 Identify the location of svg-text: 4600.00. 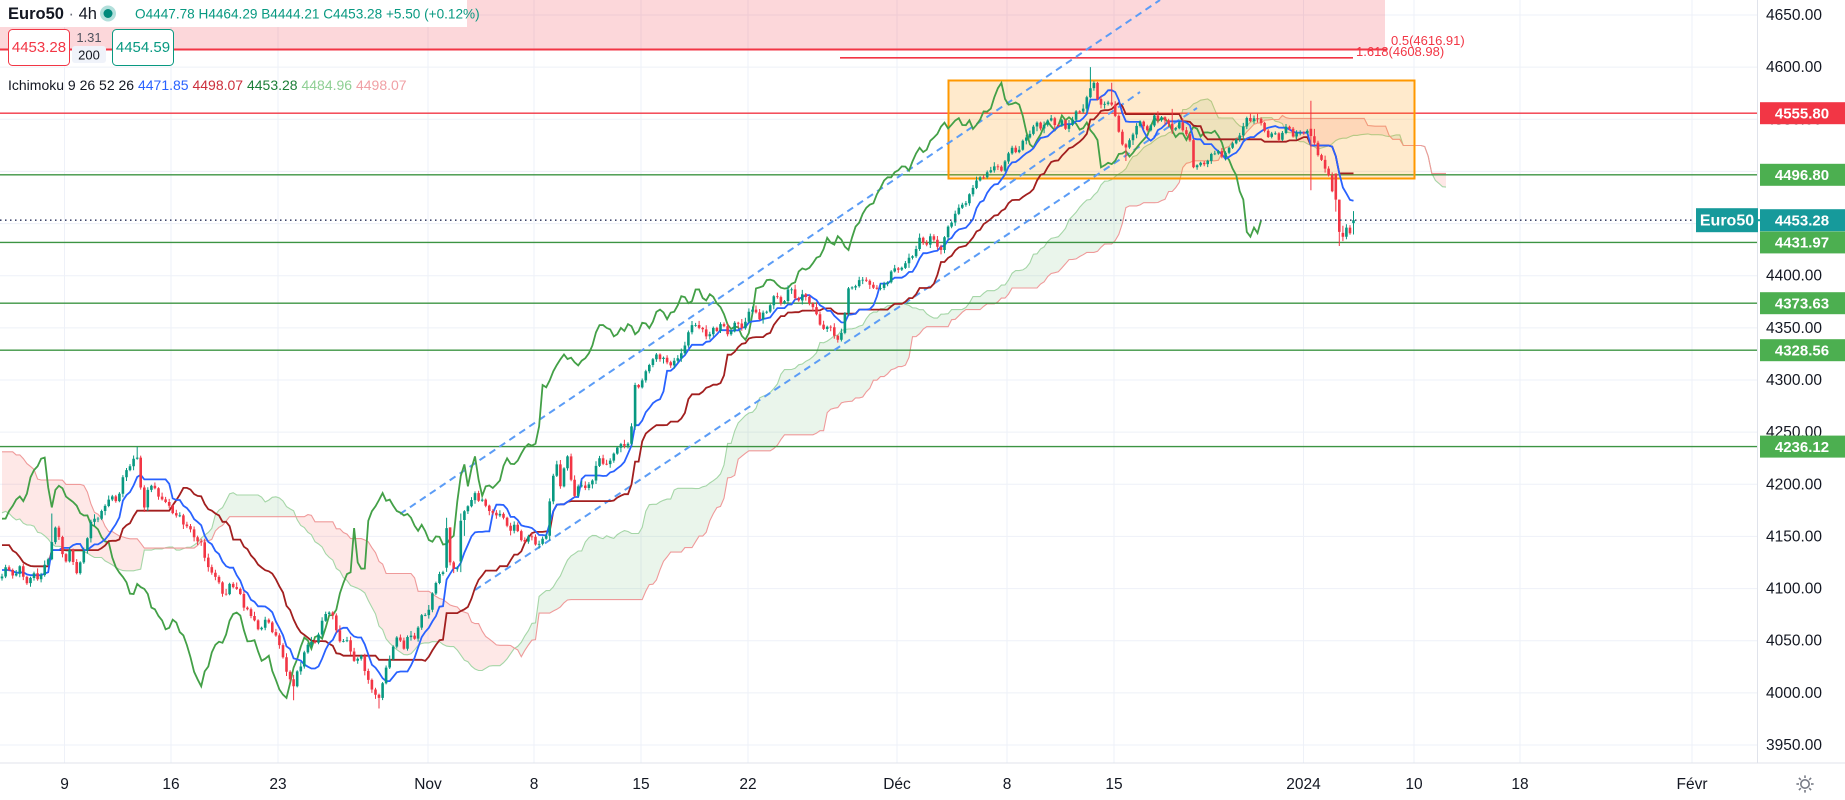
(1794, 67).